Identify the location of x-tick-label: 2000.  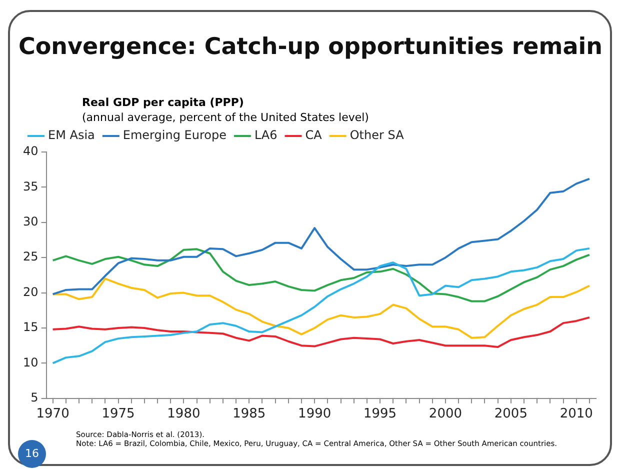
(445, 414).